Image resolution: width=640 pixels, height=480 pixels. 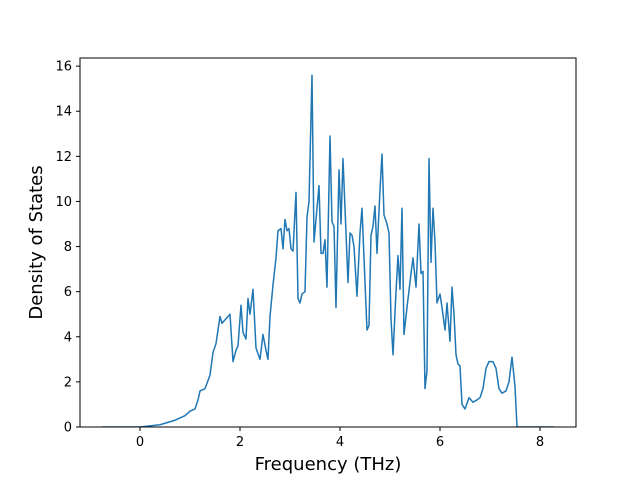 I want to click on x-tick-label: 8, so click(x=540, y=442).